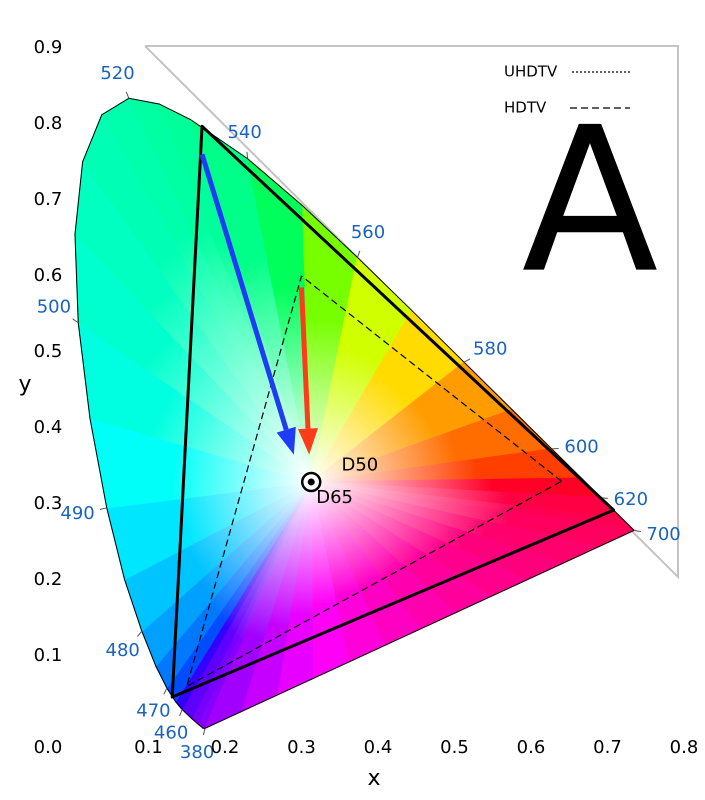 This screenshot has height=800, width=705. I want to click on x-tick-label: 0.7, so click(607, 747).